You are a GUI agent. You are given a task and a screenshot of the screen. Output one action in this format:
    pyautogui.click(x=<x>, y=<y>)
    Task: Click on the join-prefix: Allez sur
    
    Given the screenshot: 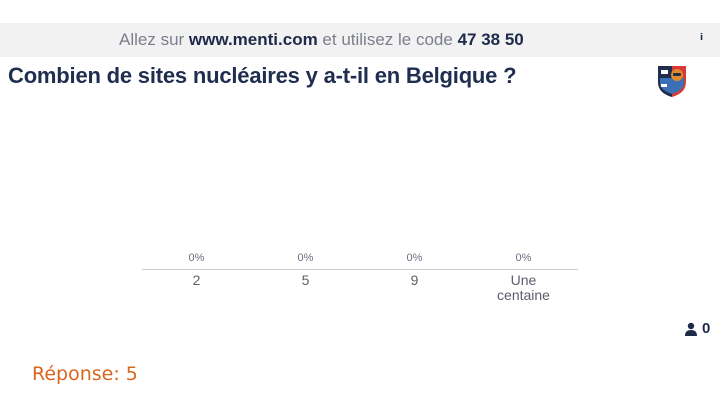 What is the action you would take?
    pyautogui.click(x=154, y=39)
    